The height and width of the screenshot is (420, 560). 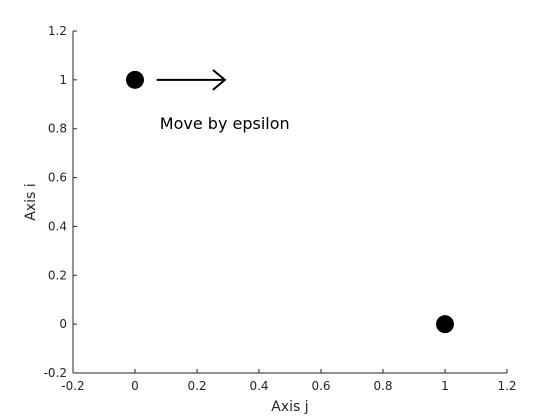 I want to click on y-tick-label: 0.8, so click(x=57, y=129).